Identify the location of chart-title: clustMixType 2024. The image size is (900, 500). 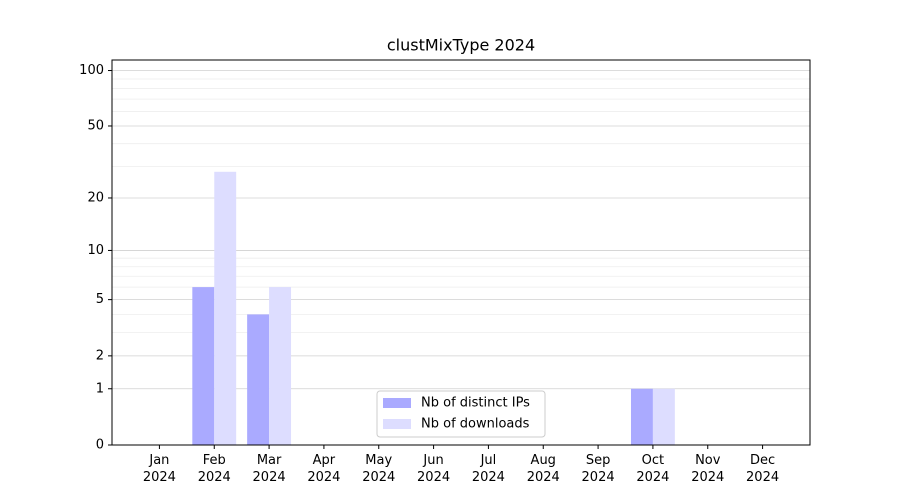
(461, 45).